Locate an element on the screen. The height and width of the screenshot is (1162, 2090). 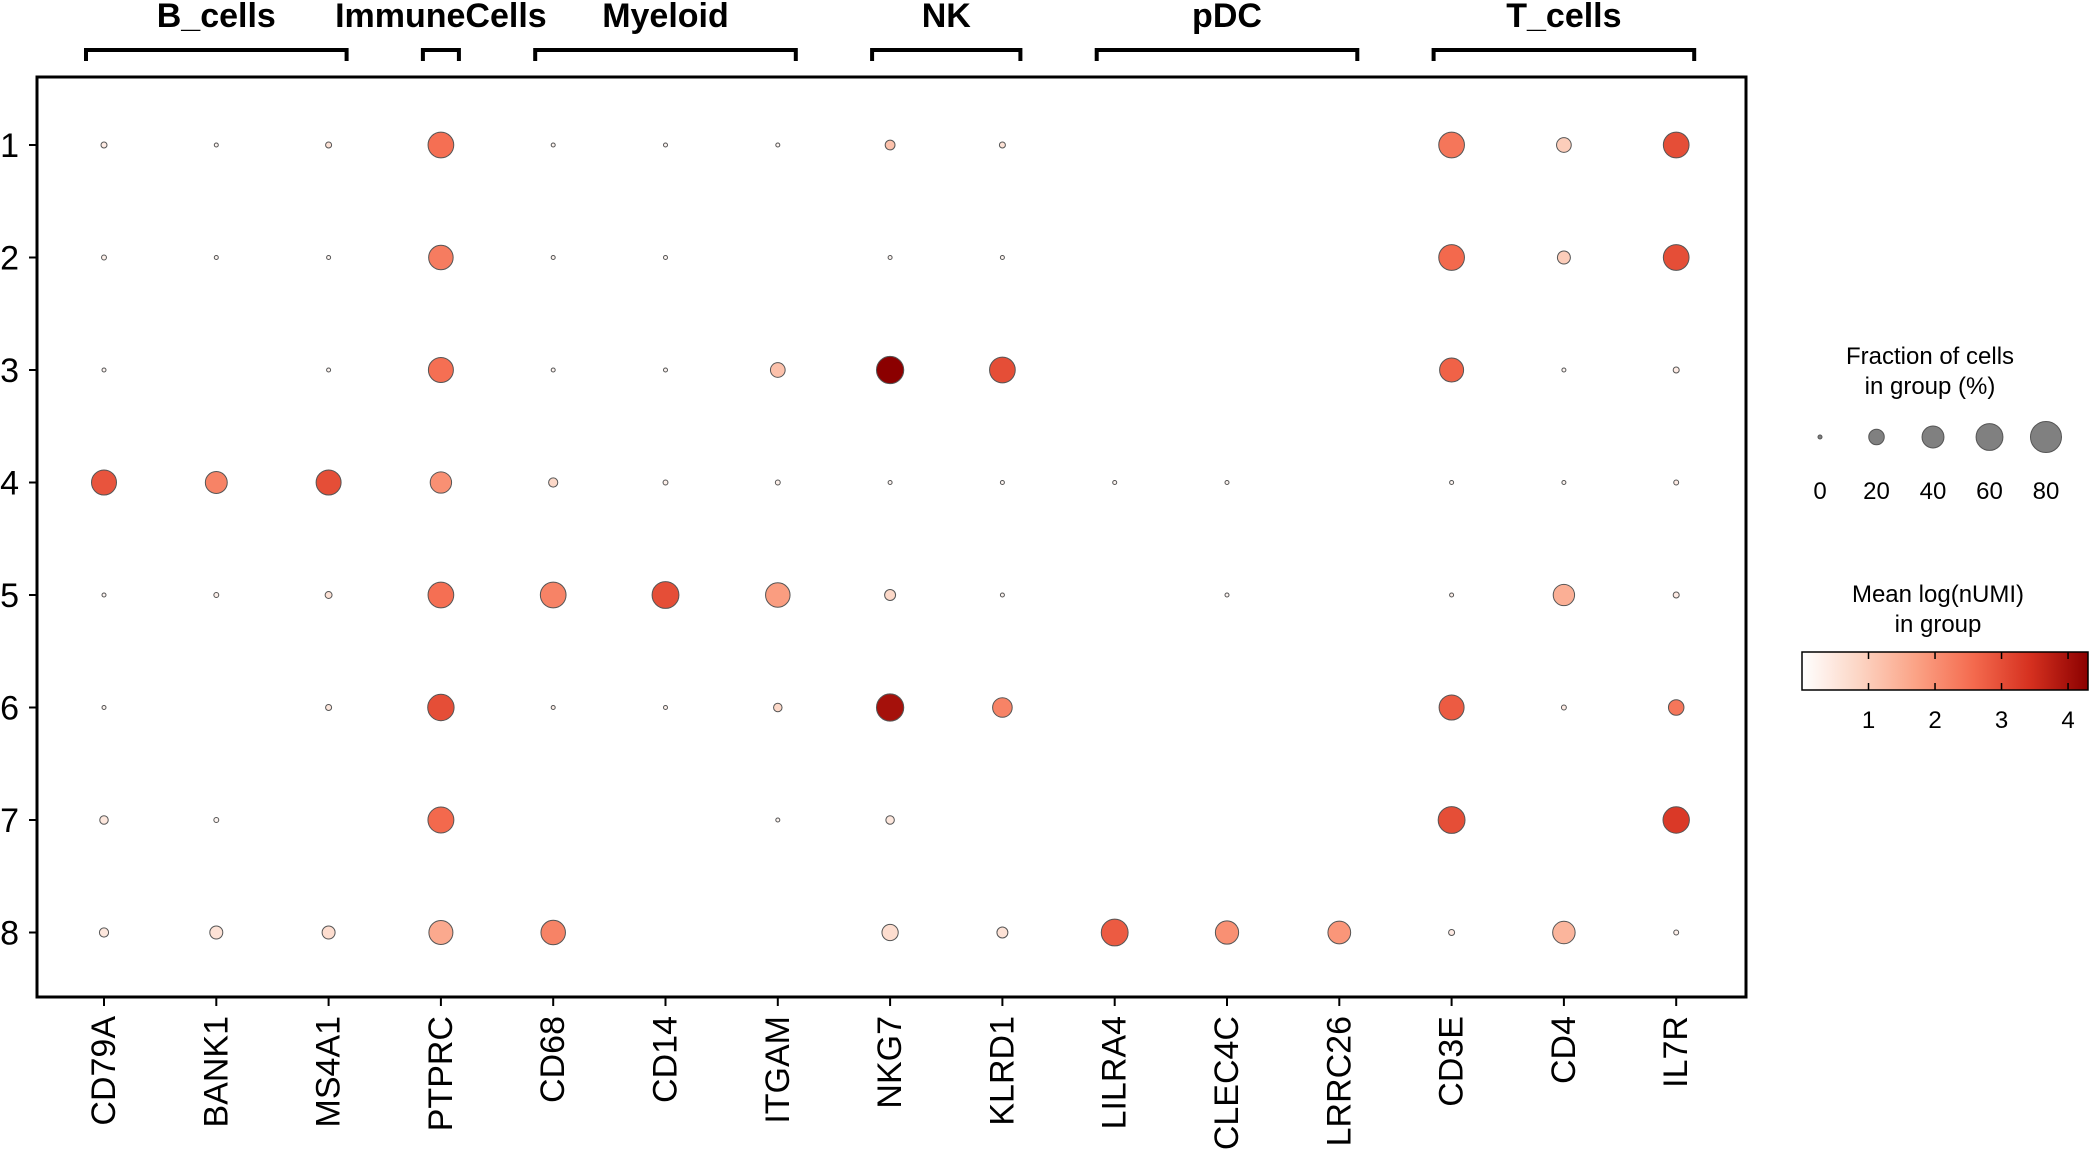
y-tick-label: 3 is located at coordinates (9, 371).